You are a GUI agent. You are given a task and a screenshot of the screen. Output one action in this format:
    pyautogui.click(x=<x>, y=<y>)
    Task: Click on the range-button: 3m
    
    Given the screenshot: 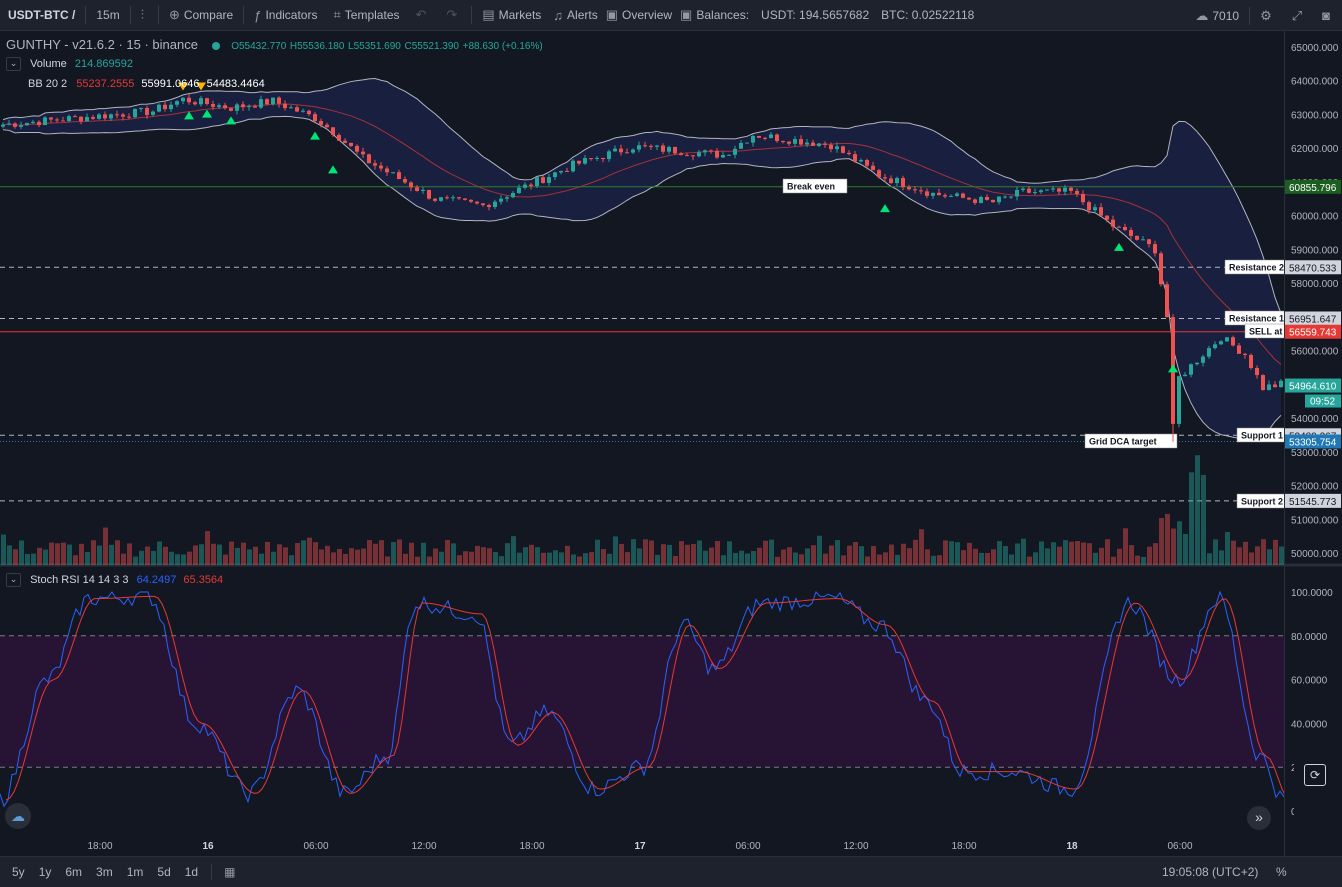 What is the action you would take?
    pyautogui.click(x=104, y=872)
    